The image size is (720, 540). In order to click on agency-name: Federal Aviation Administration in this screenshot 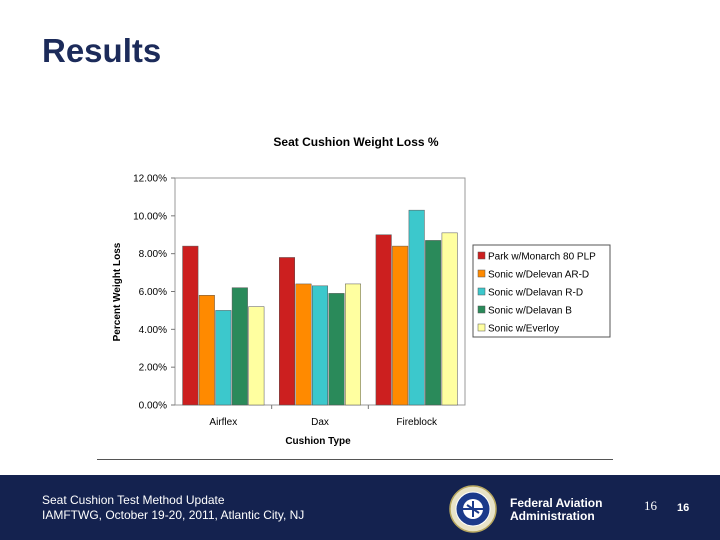, I will do `click(556, 510)`.